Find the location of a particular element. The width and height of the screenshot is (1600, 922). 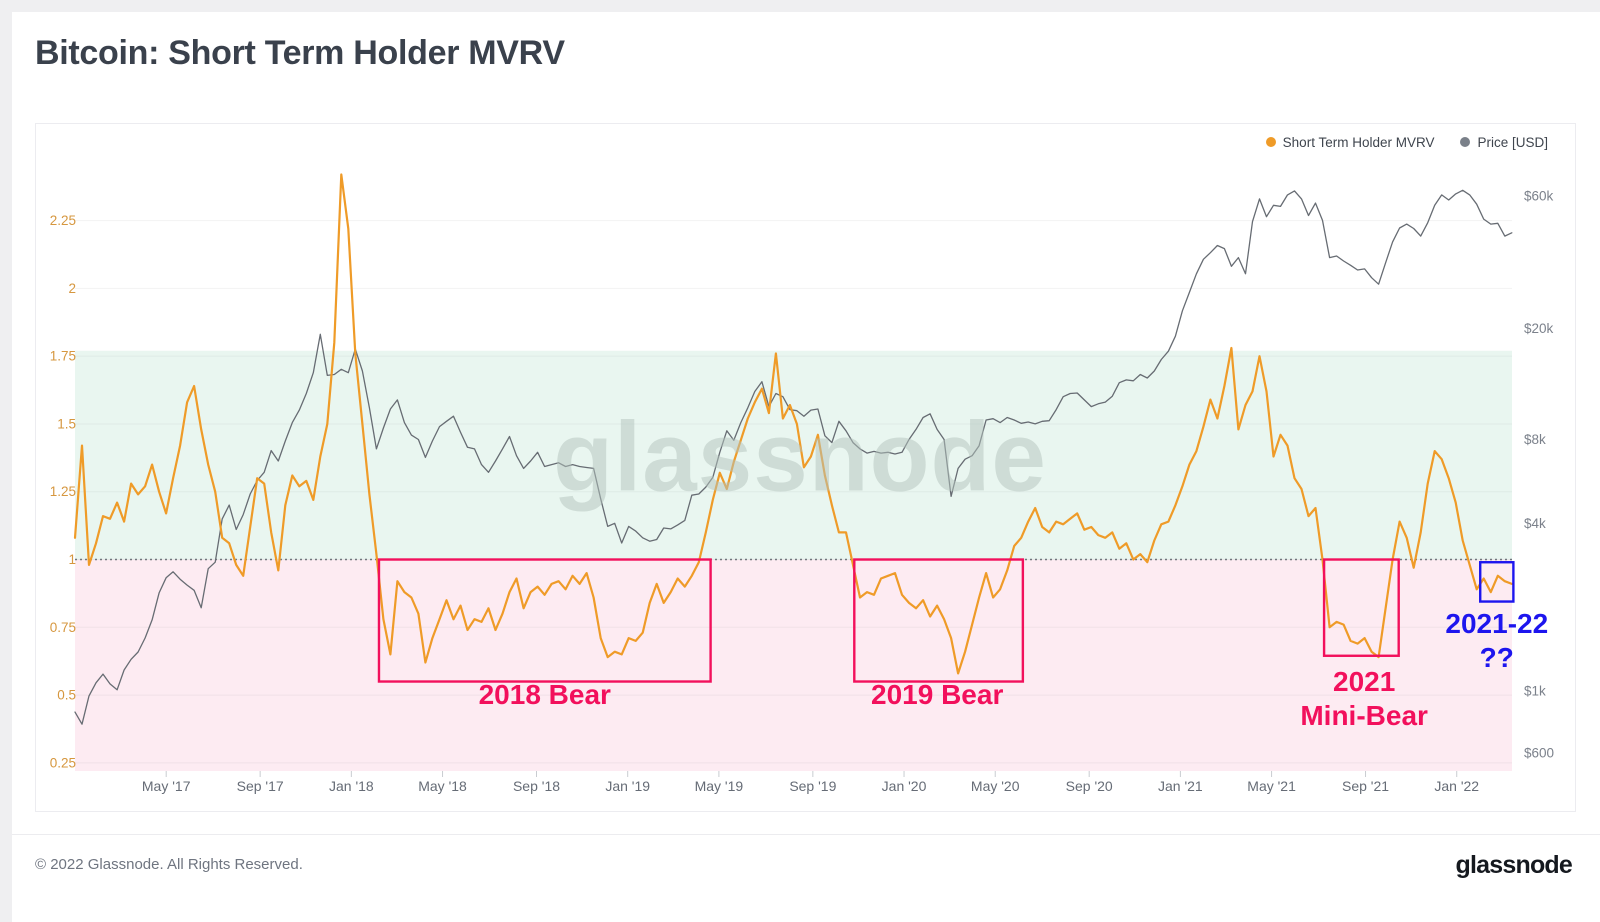

y-axis-right-tick: $1k is located at coordinates (1535, 690).